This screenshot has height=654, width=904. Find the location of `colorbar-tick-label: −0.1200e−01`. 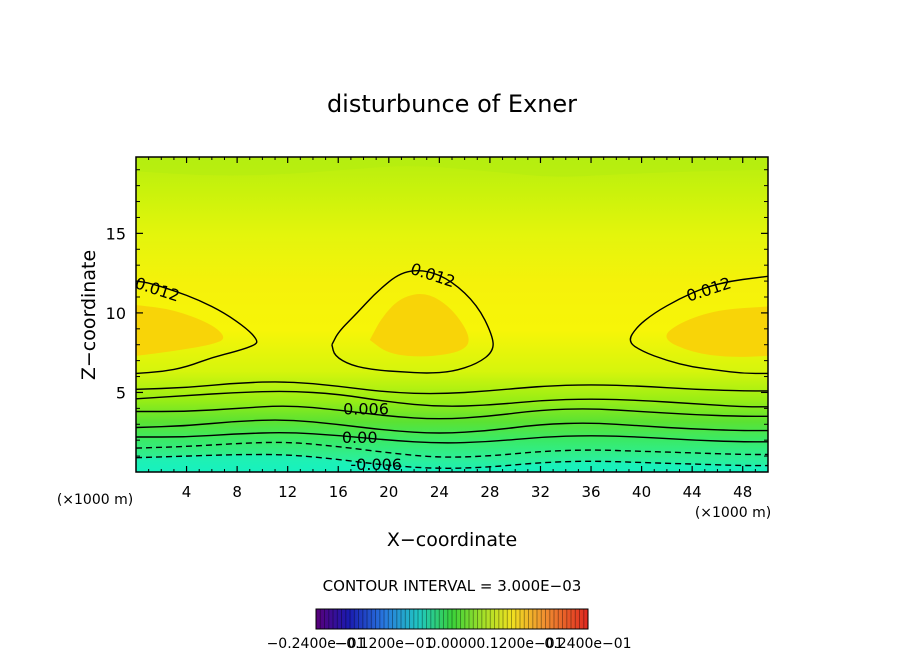

colorbar-tick-label: −0.1200e−01 is located at coordinates (384, 644).